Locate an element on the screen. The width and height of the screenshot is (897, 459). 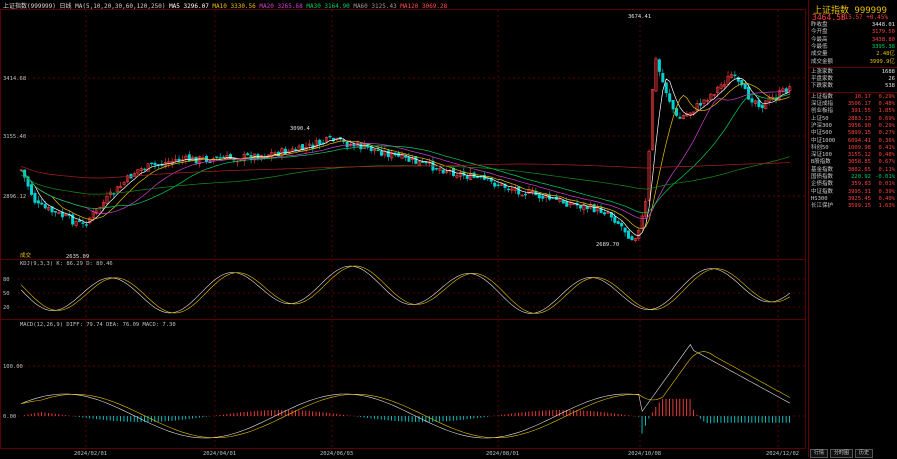
date-label: 2024/06/03 is located at coordinates (336, 454).